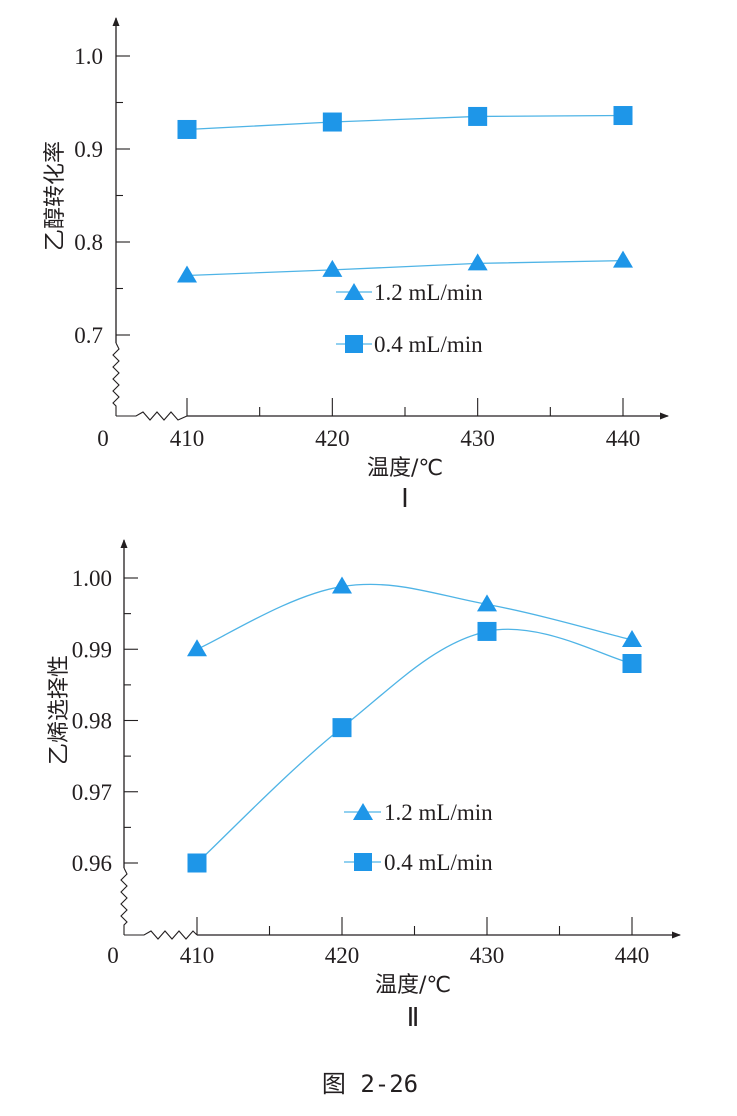  What do you see at coordinates (92, 649) in the screenshot?
I see `chart-2-y-tick-label: 0.99` at bounding box center [92, 649].